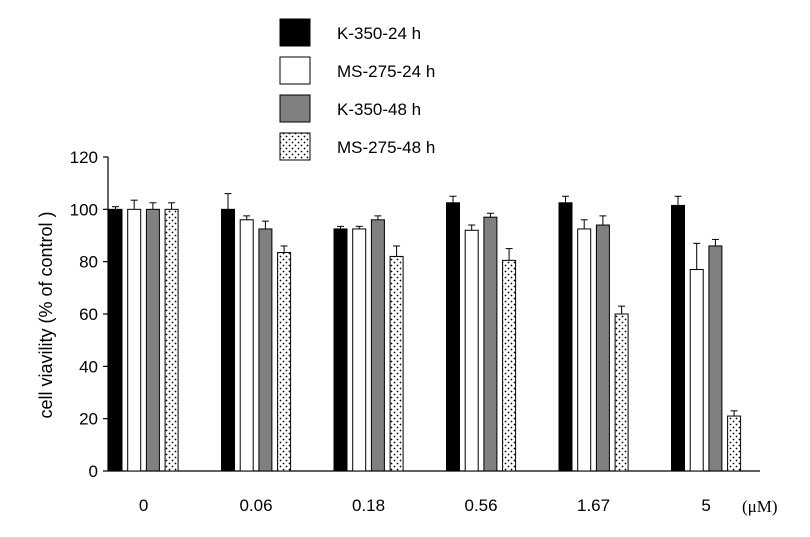 This screenshot has height=537, width=810. I want to click on x-tick-label: 0, so click(143, 505).